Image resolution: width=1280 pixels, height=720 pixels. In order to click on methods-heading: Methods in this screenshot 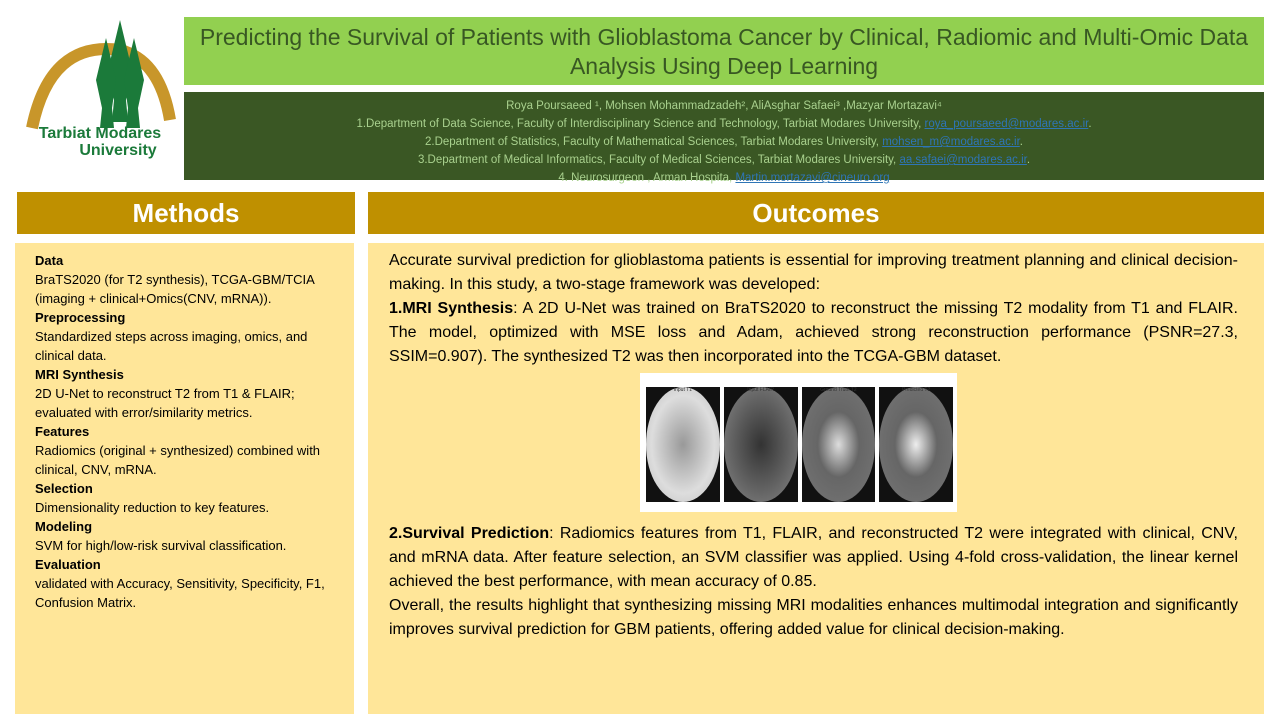, I will do `click(186, 213)`.